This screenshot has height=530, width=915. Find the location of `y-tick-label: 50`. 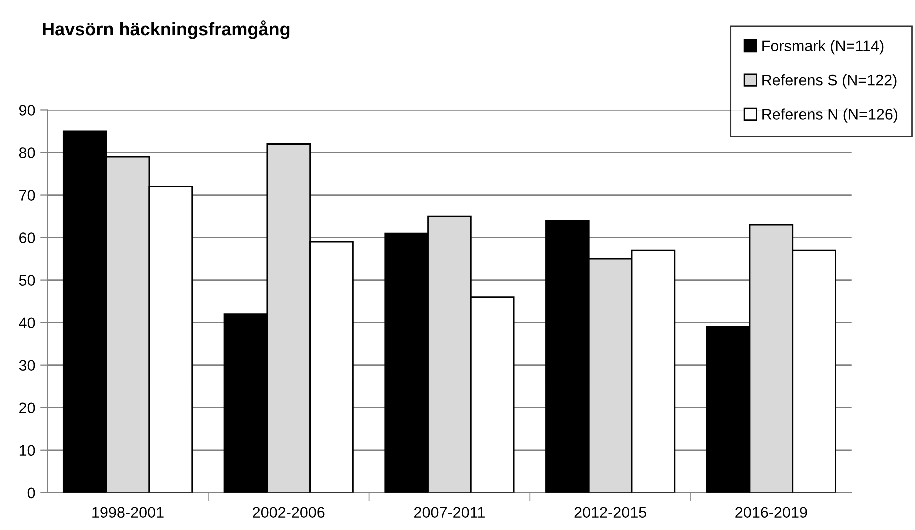

y-tick-label: 50 is located at coordinates (27, 280).